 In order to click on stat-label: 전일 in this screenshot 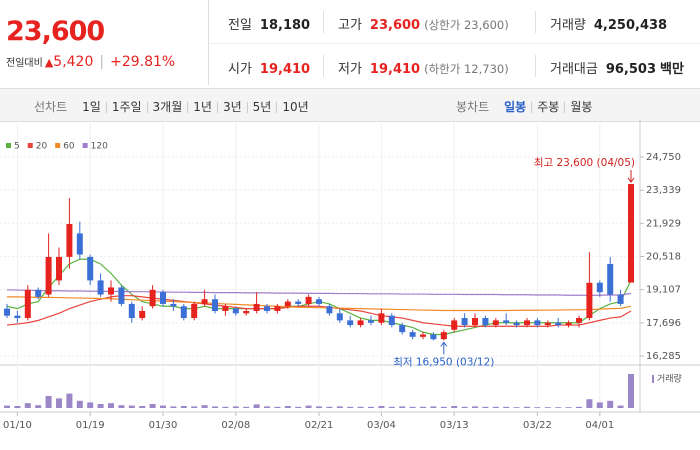, I will do `click(240, 25)`.